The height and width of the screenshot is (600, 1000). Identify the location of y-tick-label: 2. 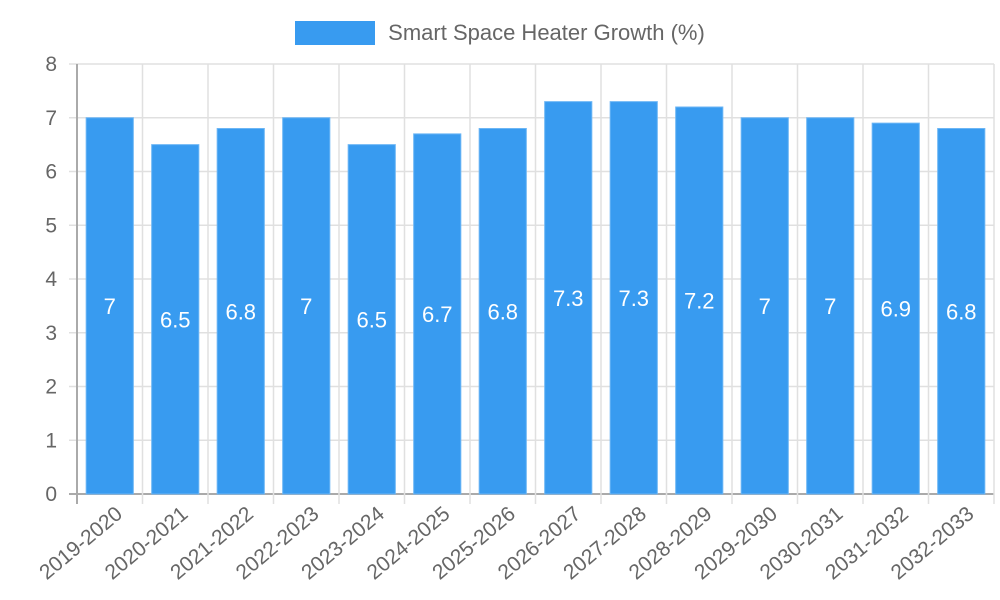
(51, 387).